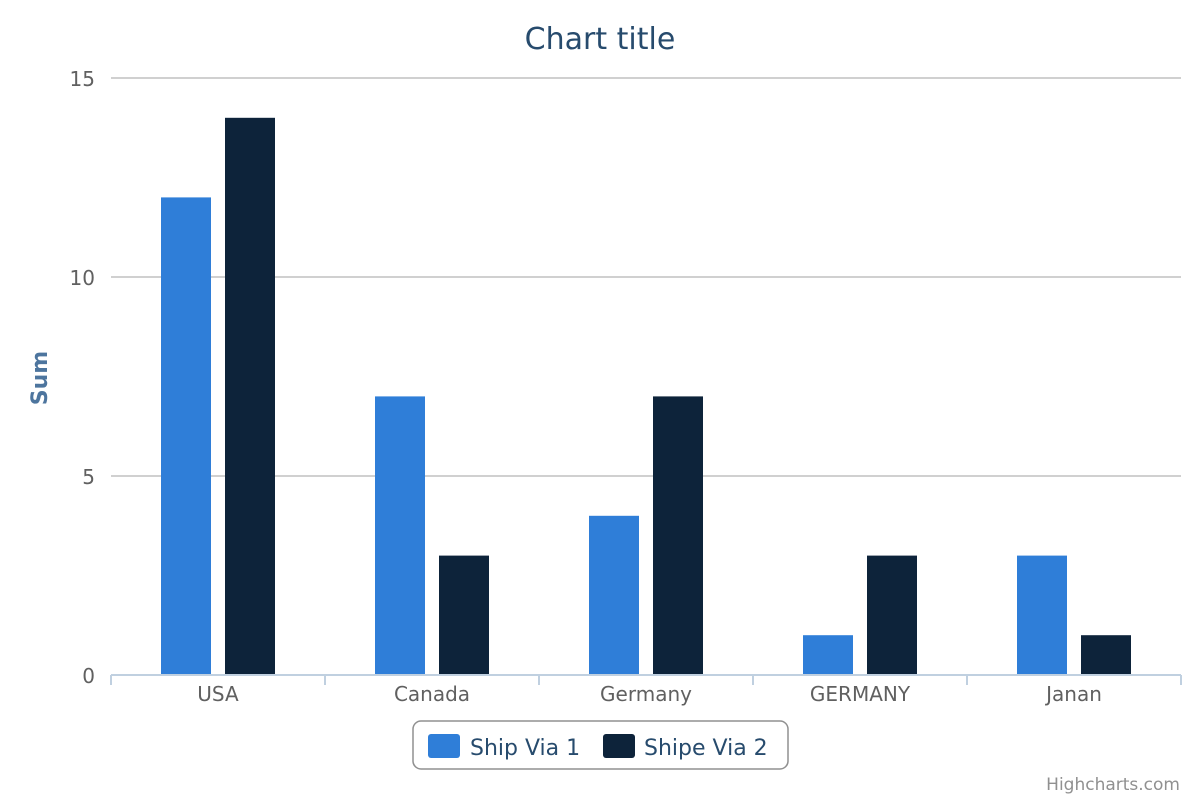 The height and width of the screenshot is (800, 1200). Describe the element at coordinates (432, 694) in the screenshot. I see `x-tick-label: Canada` at that location.